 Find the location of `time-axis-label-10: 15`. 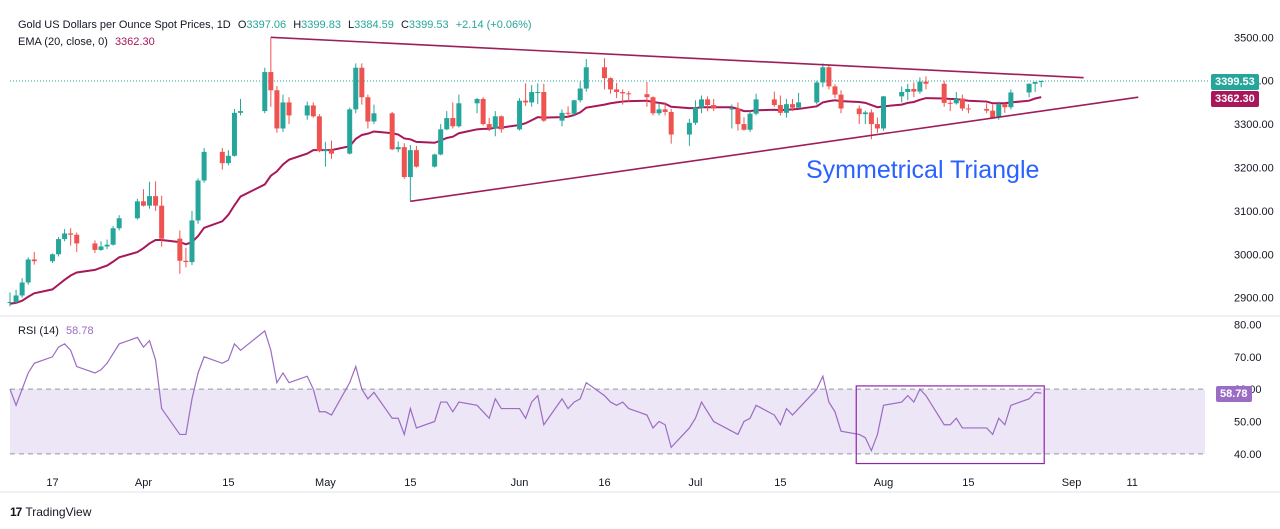

time-axis-label-10: 15 is located at coordinates (968, 483).